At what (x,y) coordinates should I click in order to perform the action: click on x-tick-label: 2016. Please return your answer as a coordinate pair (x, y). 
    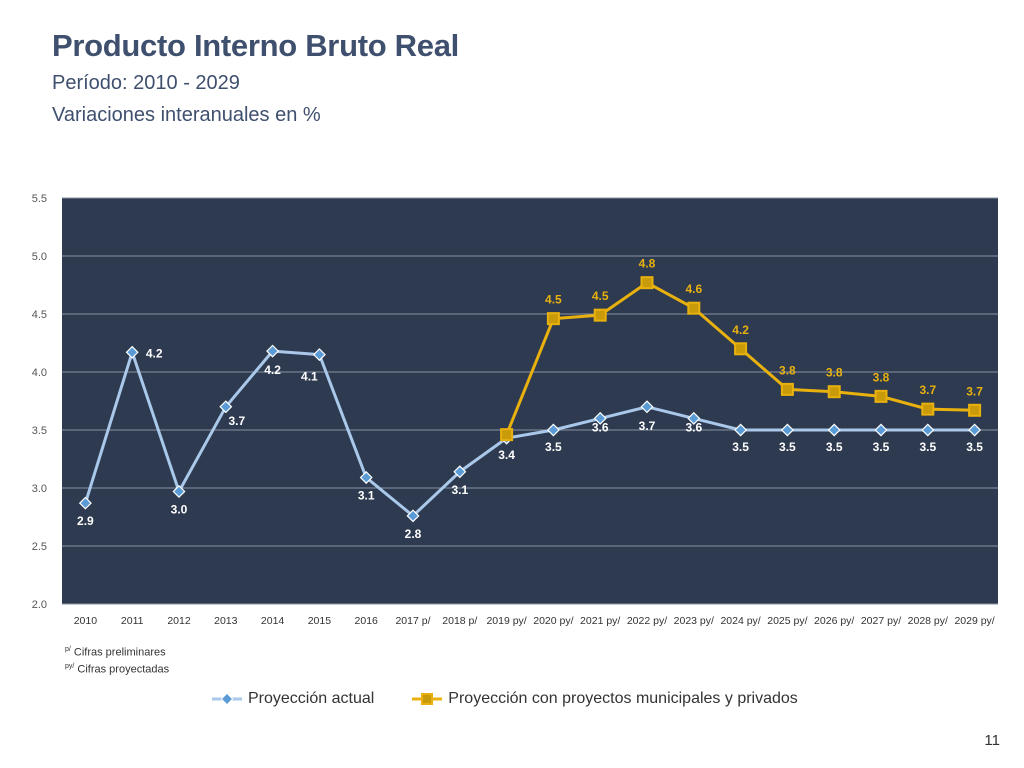
    Looking at the image, I should click on (367, 621).